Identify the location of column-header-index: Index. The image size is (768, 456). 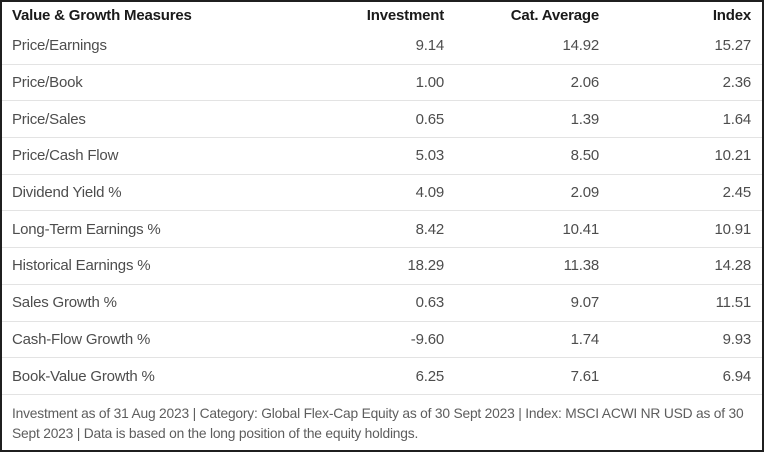
(731, 15).